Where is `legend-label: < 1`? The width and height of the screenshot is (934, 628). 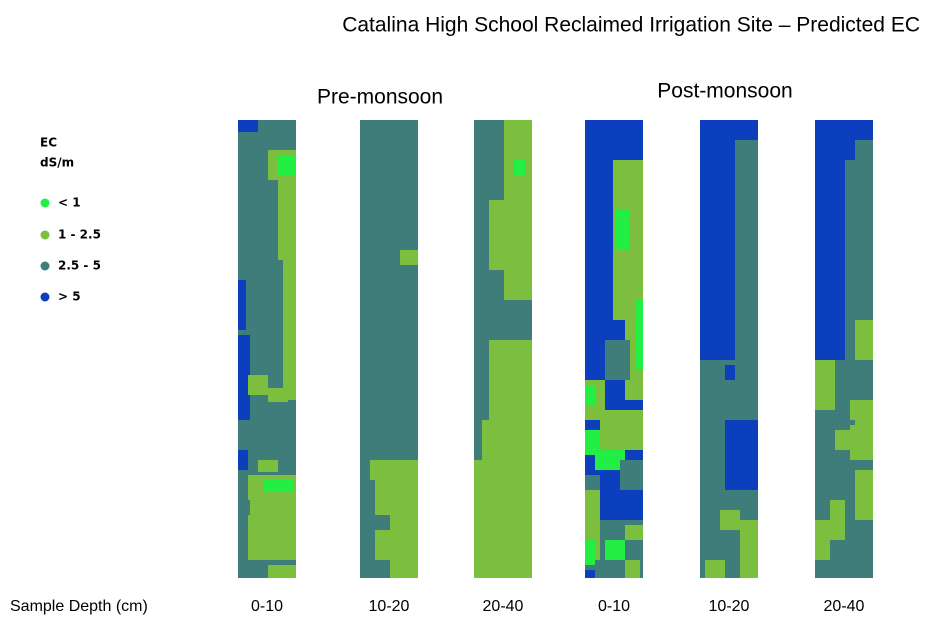 legend-label: < 1 is located at coordinates (69, 203).